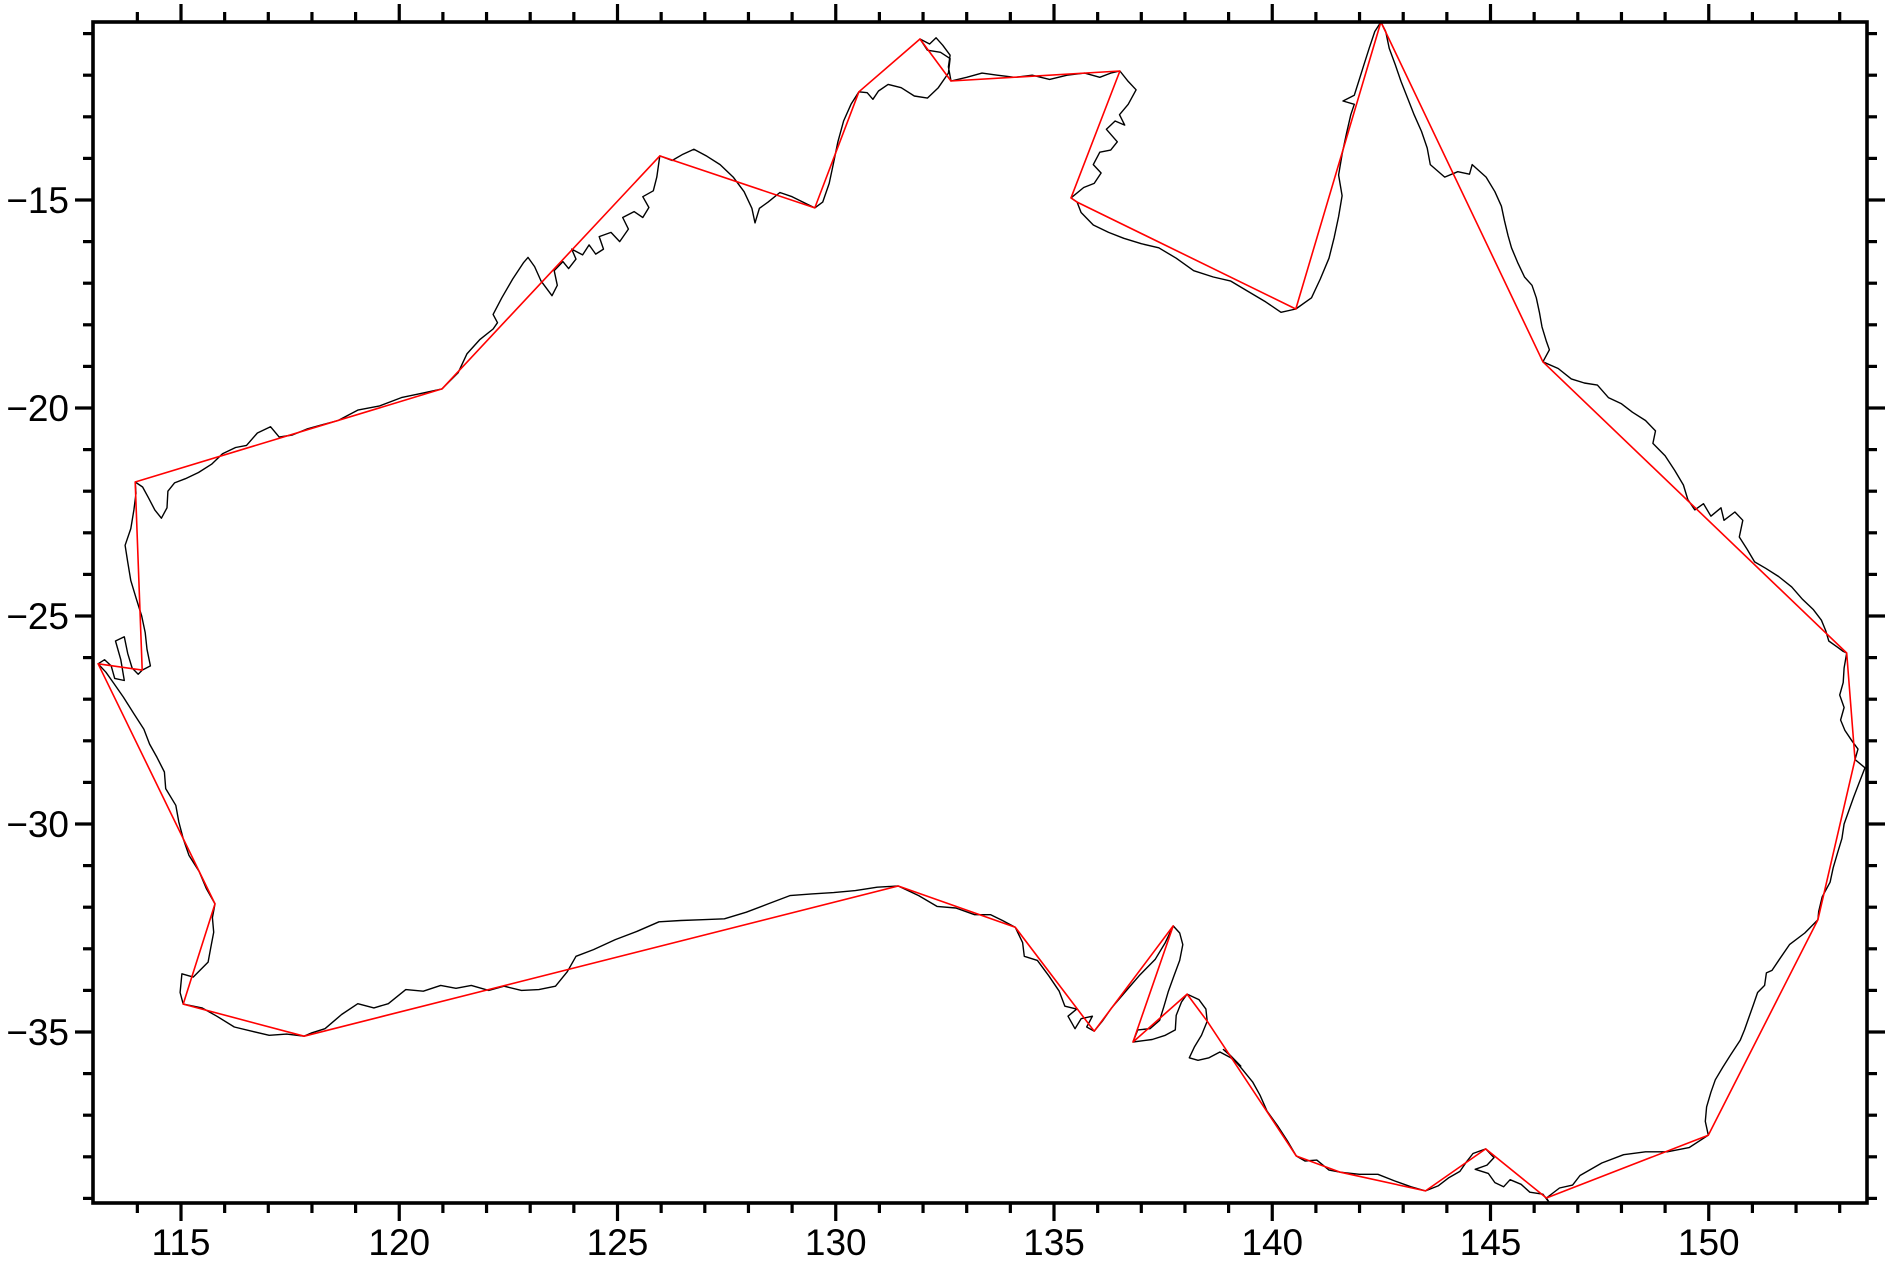  I want to click on x-axis-tick-label: 130, so click(836, 1242).